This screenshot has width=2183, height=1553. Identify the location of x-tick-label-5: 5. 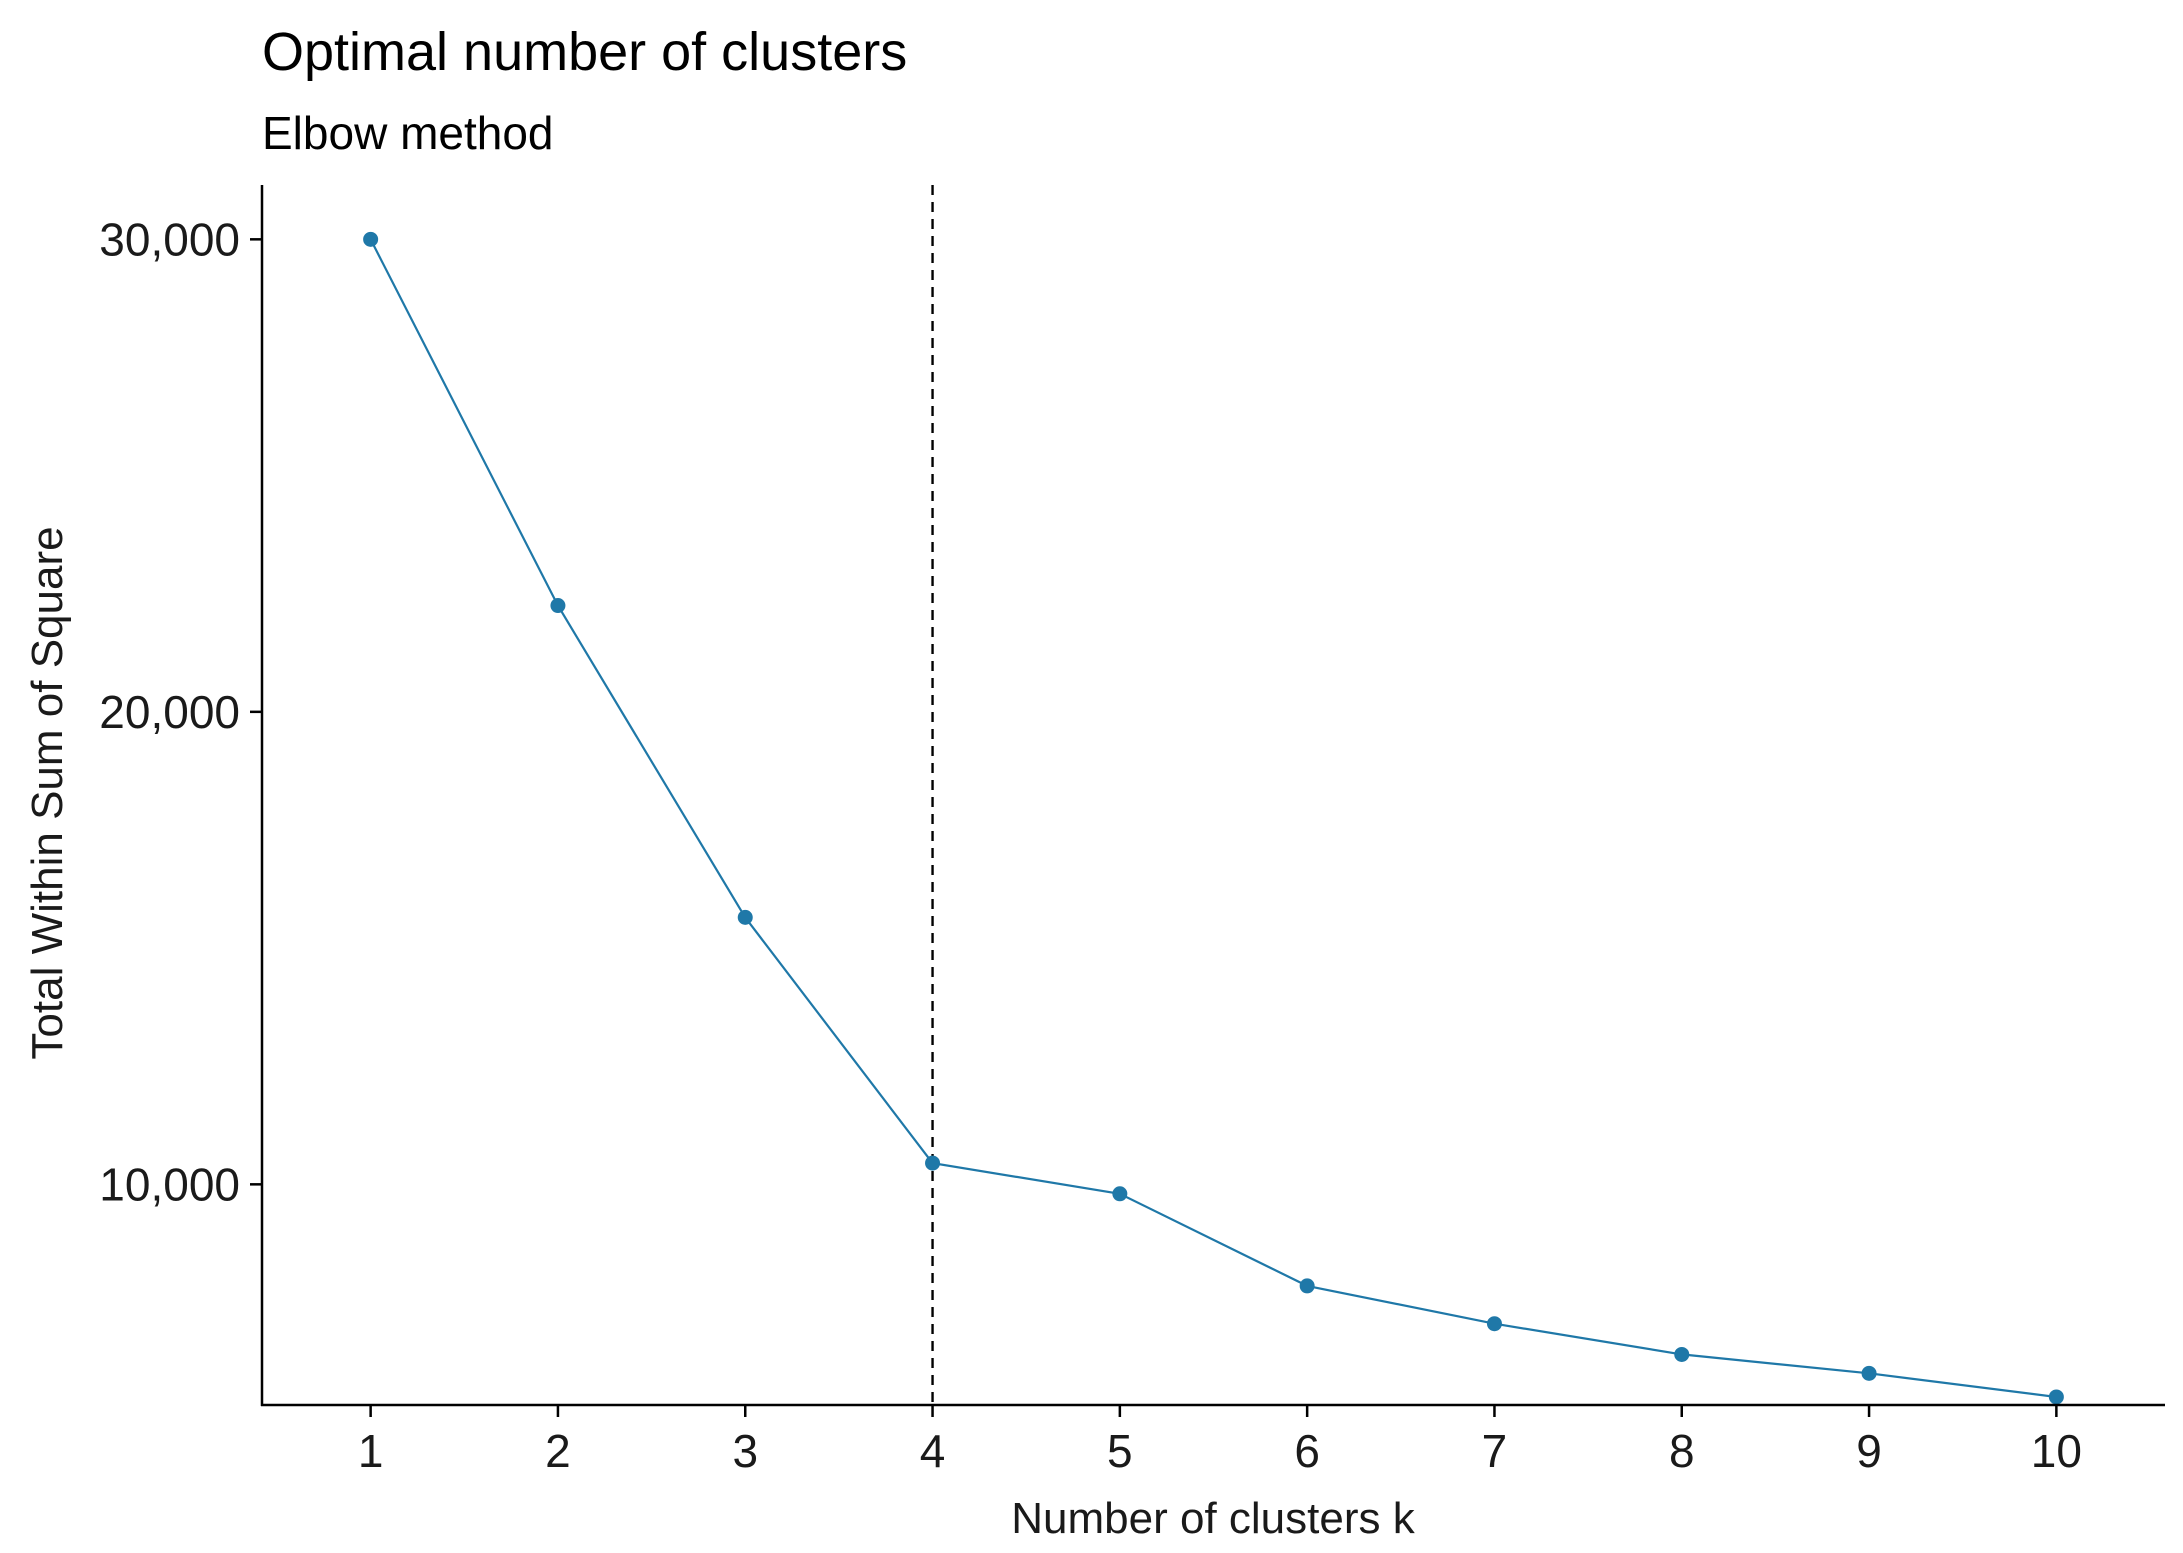
(1120, 1451).